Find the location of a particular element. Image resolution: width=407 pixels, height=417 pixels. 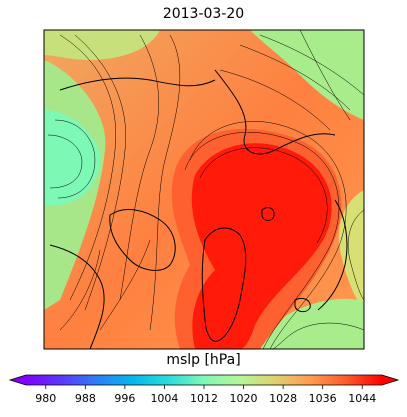

colorbar-tick-label: 996 is located at coordinates (124, 398).